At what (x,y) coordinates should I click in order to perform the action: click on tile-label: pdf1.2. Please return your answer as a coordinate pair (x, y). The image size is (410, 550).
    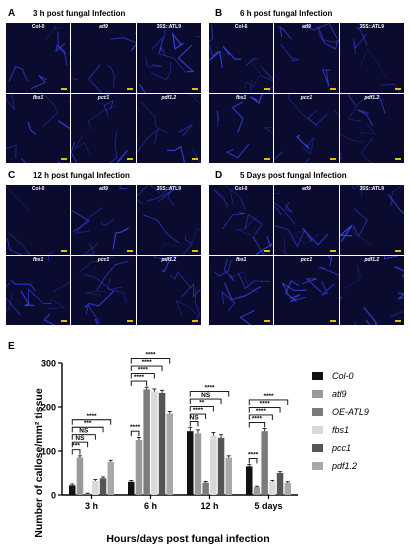
    Looking at the image, I should click on (169, 259).